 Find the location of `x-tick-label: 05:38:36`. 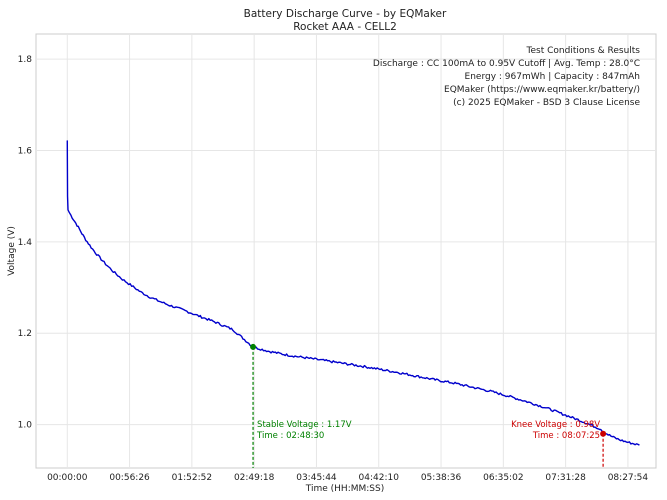

x-tick-label: 05:38:36 is located at coordinates (441, 478).